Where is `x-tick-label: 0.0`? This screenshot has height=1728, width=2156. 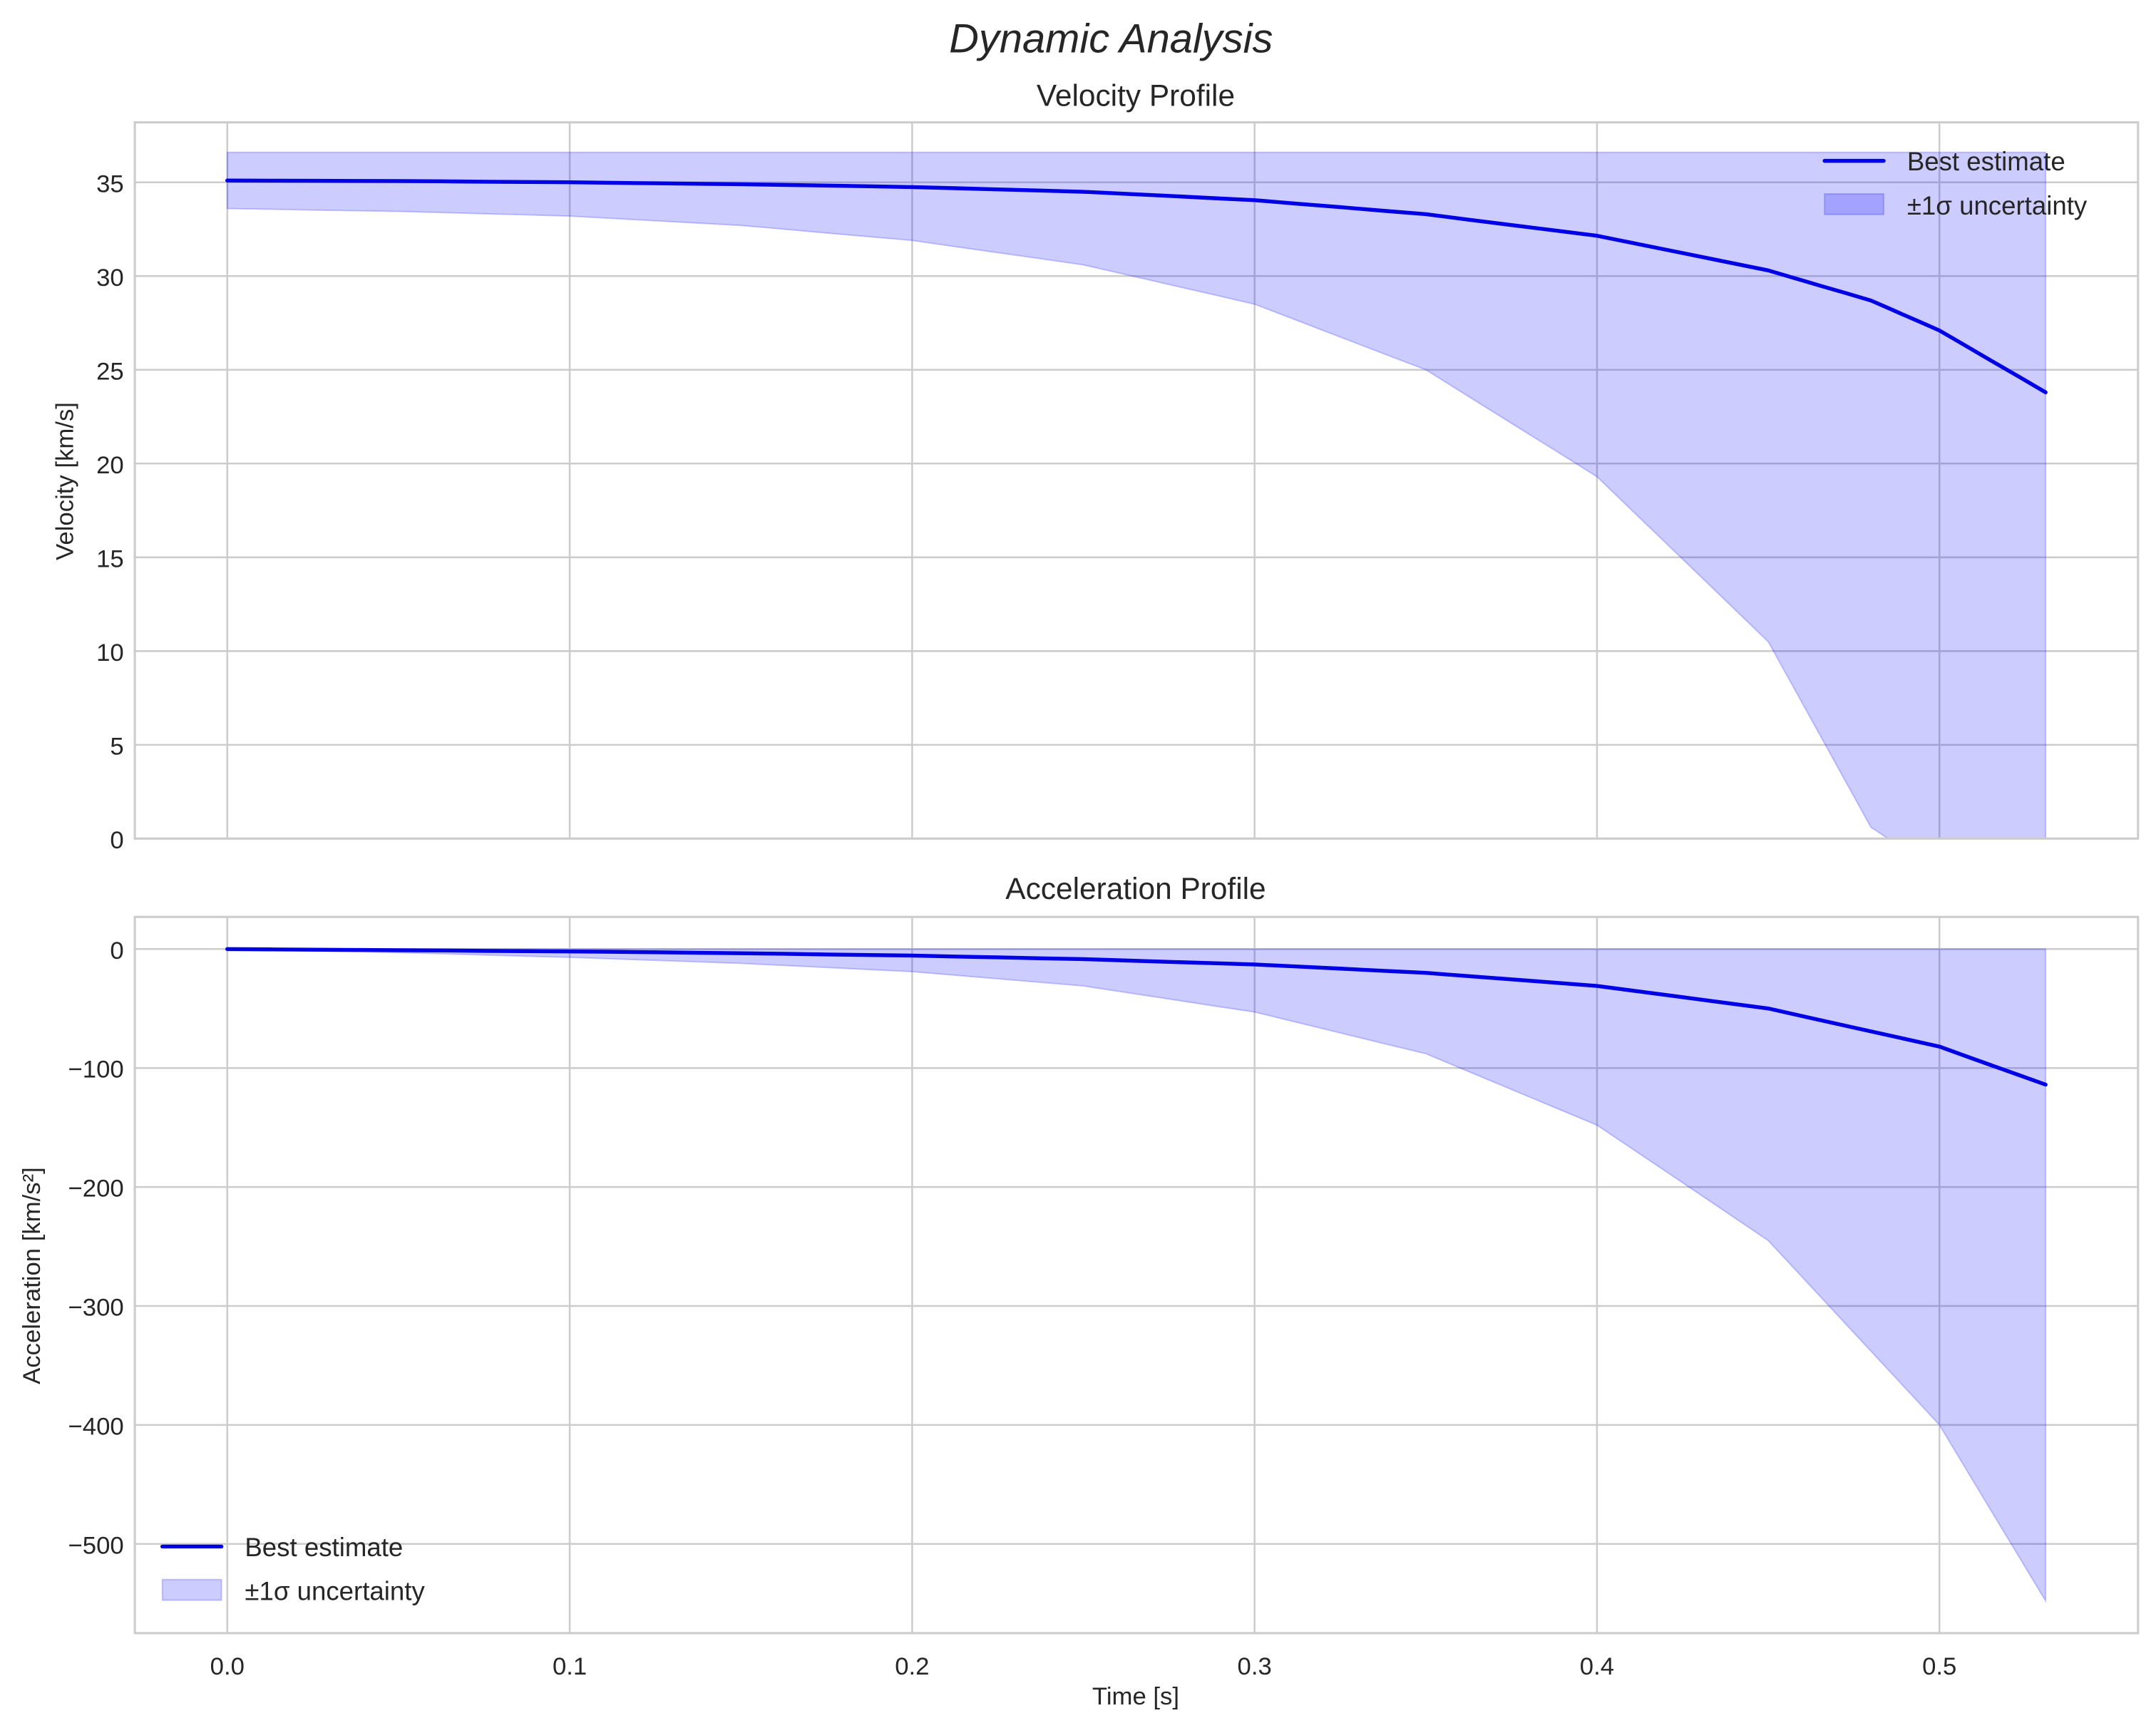
x-tick-label: 0.0 is located at coordinates (227, 1666).